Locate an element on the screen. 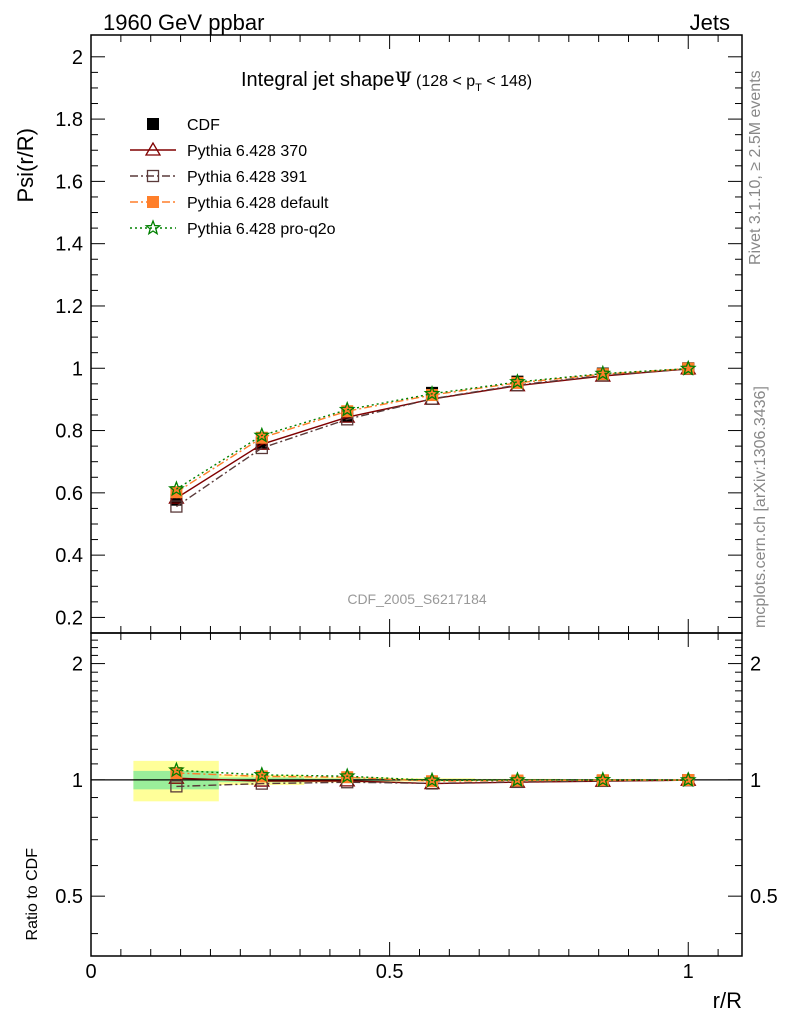 The width and height of the screenshot is (786, 1024). y-tick-label-right: 0.5 is located at coordinates (764, 897).